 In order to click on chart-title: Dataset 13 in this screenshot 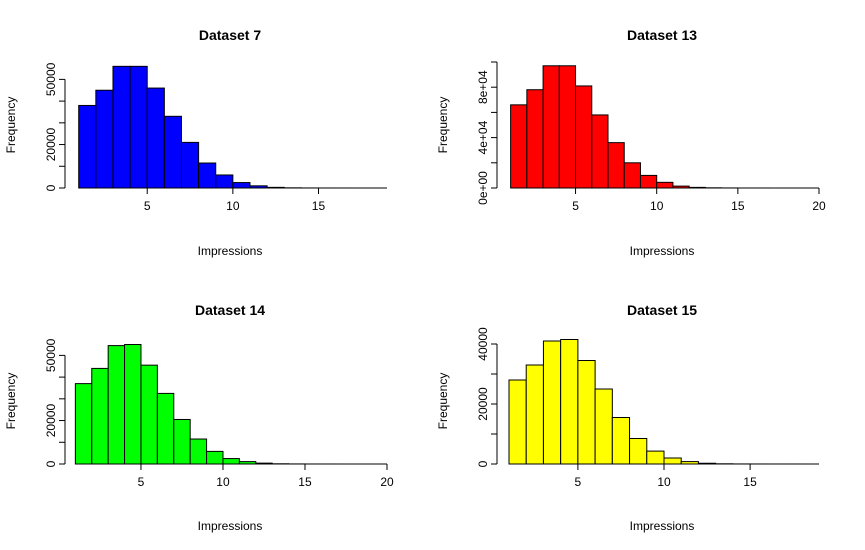, I will do `click(662, 35)`.